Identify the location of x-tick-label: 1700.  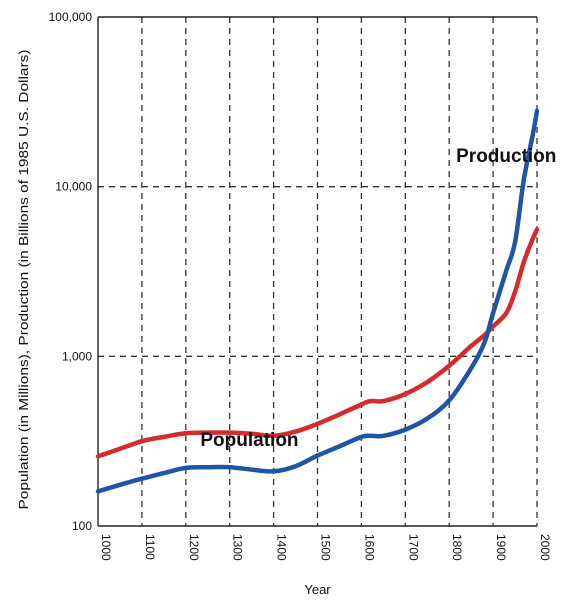
(413, 547).